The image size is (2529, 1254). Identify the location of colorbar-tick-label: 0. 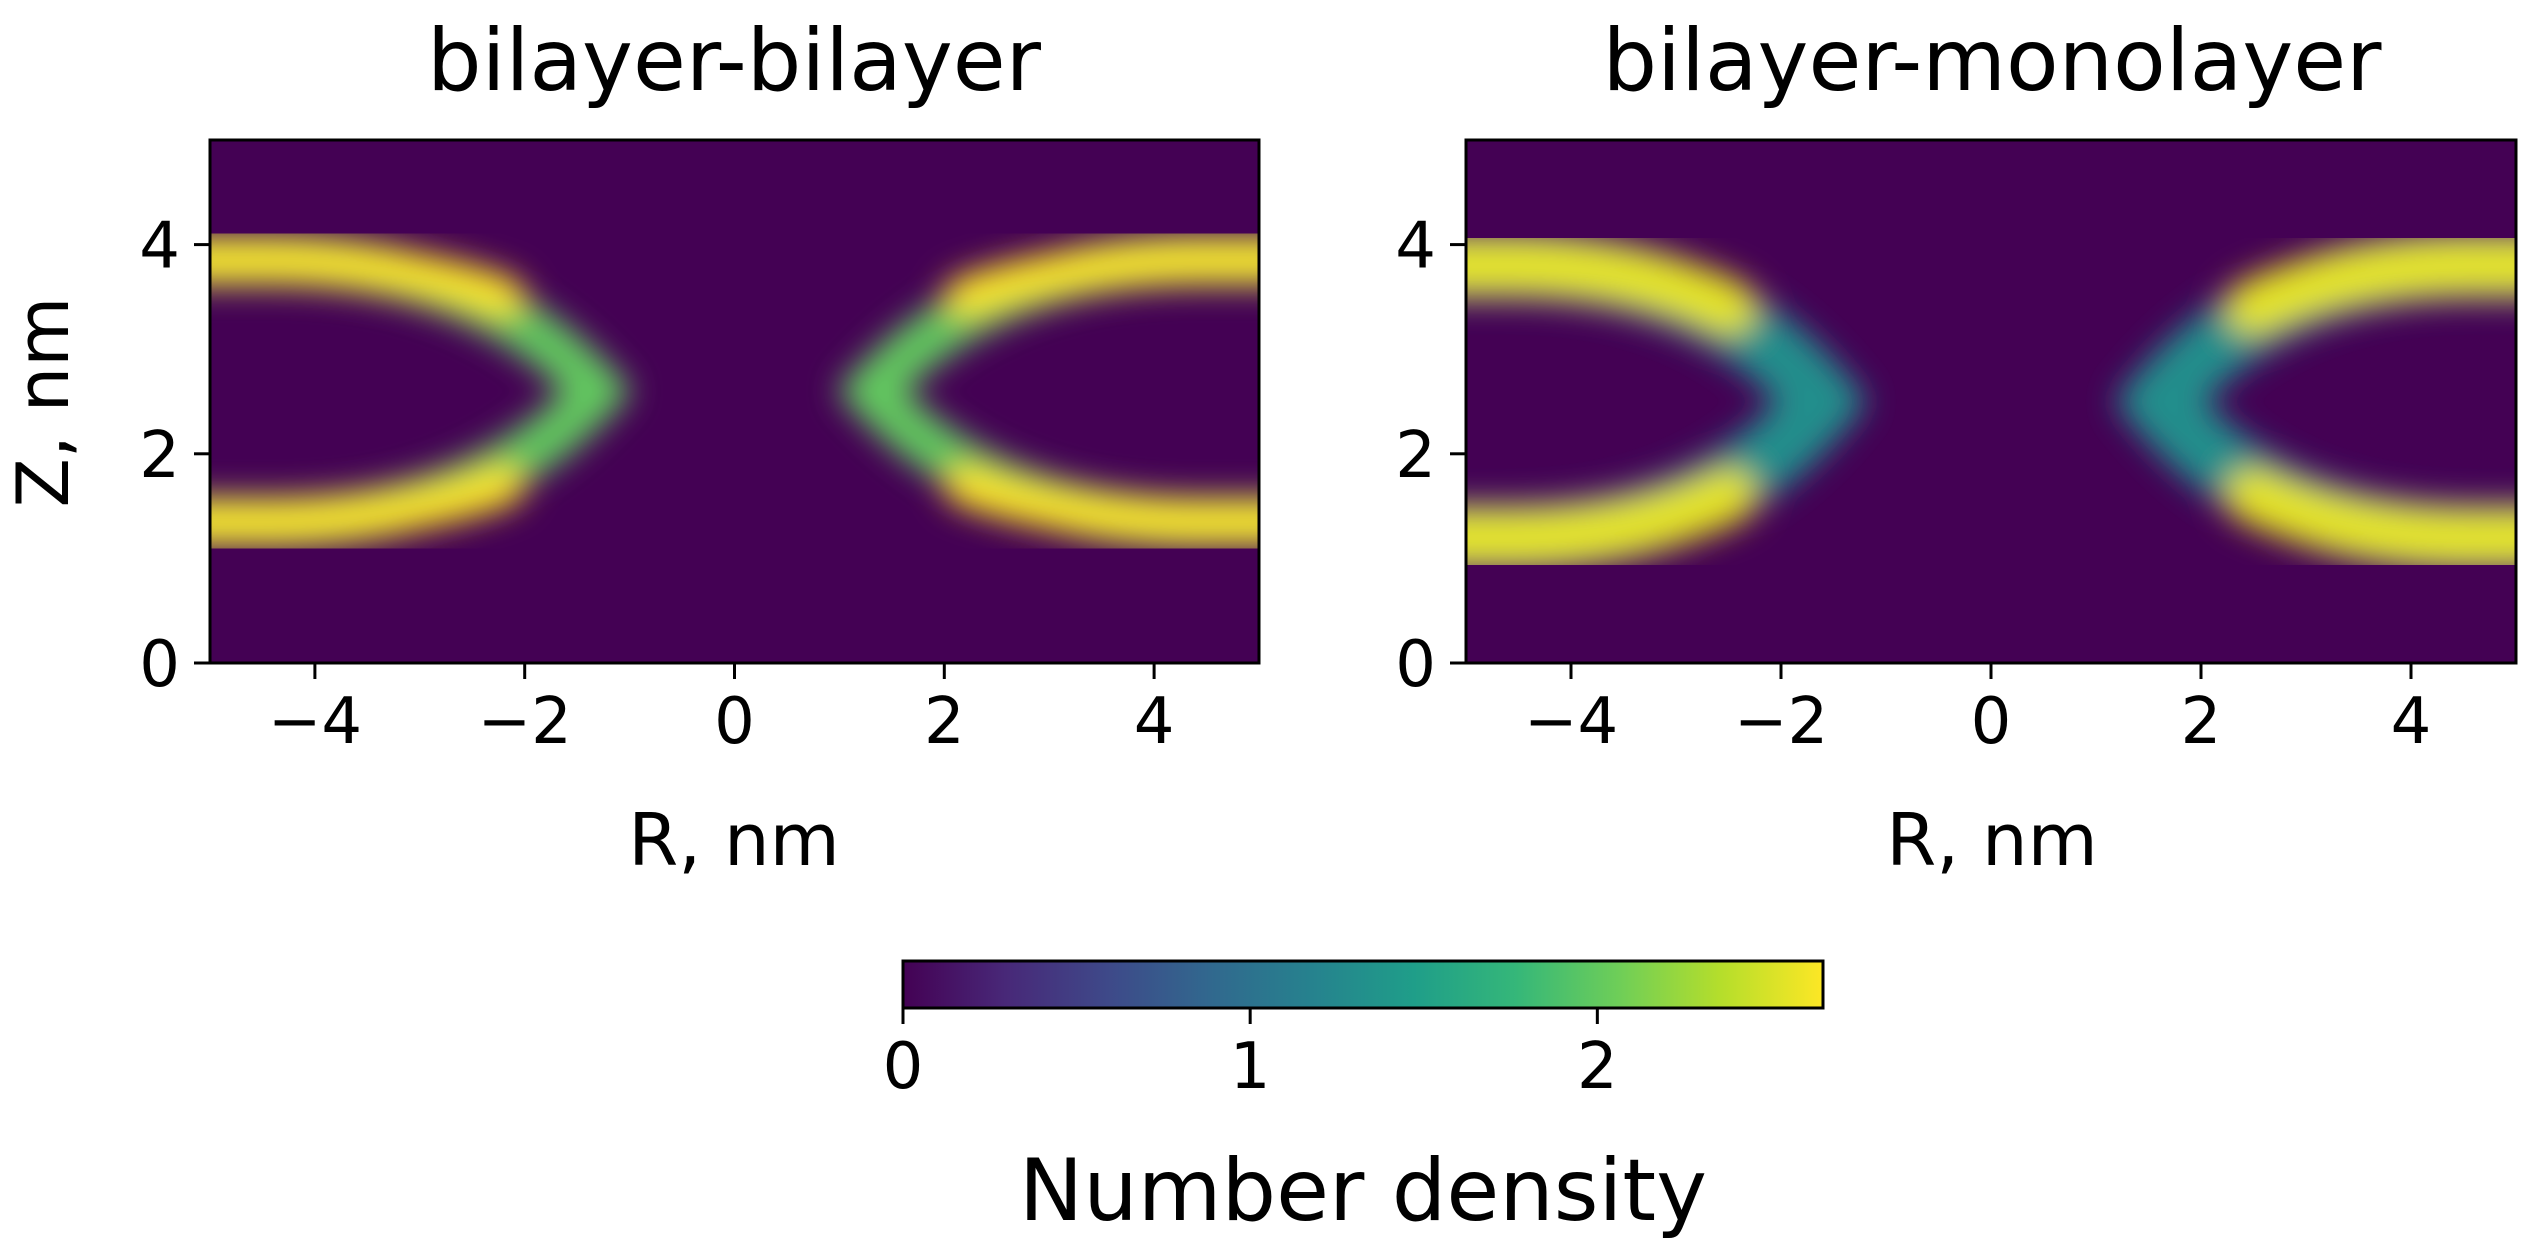
(903, 1067).